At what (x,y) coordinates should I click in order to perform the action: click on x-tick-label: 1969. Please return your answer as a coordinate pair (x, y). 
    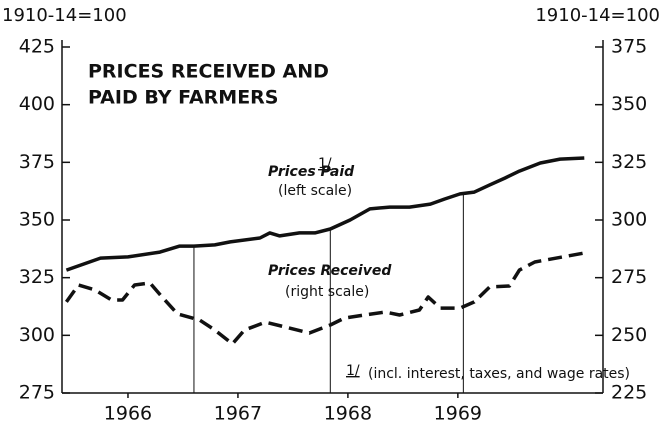
    Looking at the image, I should click on (458, 414).